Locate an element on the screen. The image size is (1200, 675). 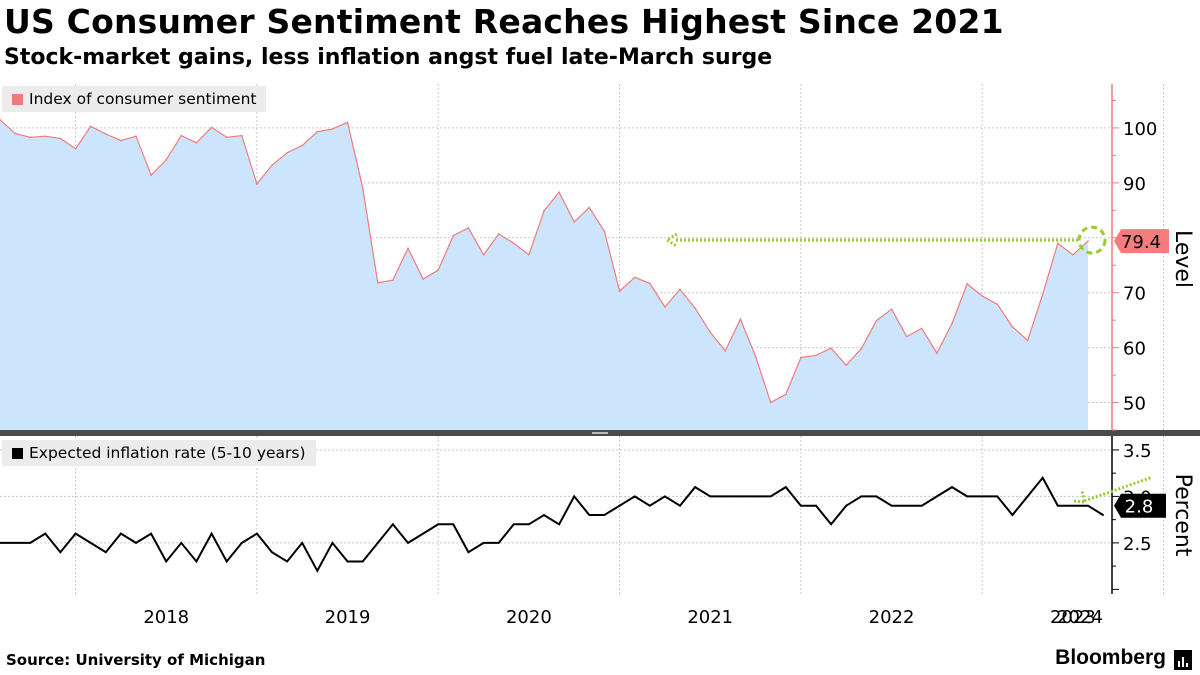
y-tick-label-sentiment: 90 is located at coordinates (1134, 184).